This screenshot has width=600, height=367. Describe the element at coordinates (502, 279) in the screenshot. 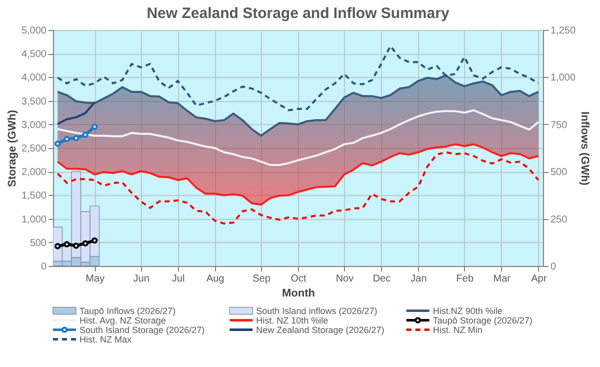

I see `x-tick-label: Mar` at that location.